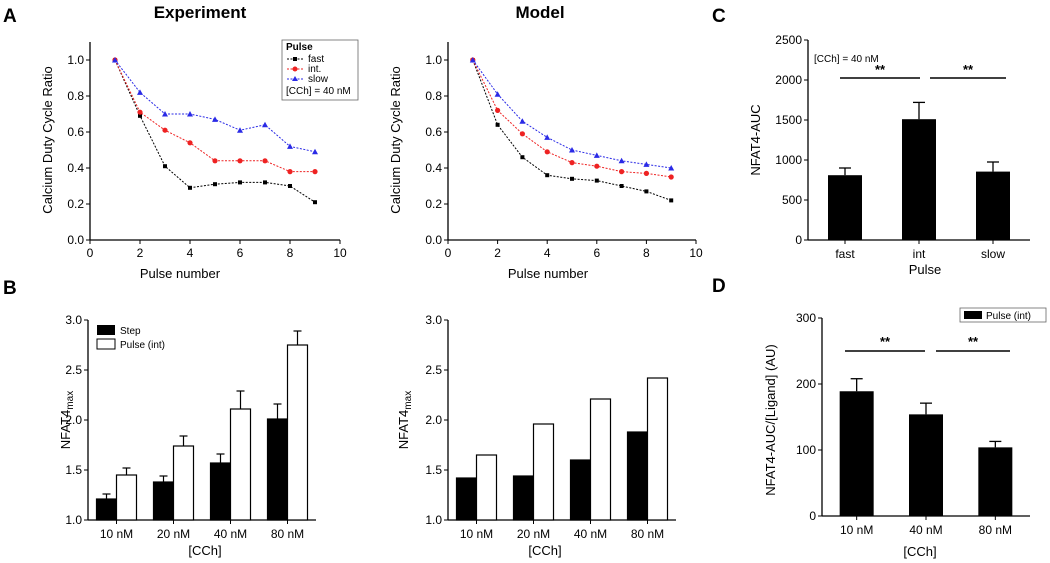 The width and height of the screenshot is (1050, 563). I want to click on legend: Step Pulse (int), so click(130, 338).